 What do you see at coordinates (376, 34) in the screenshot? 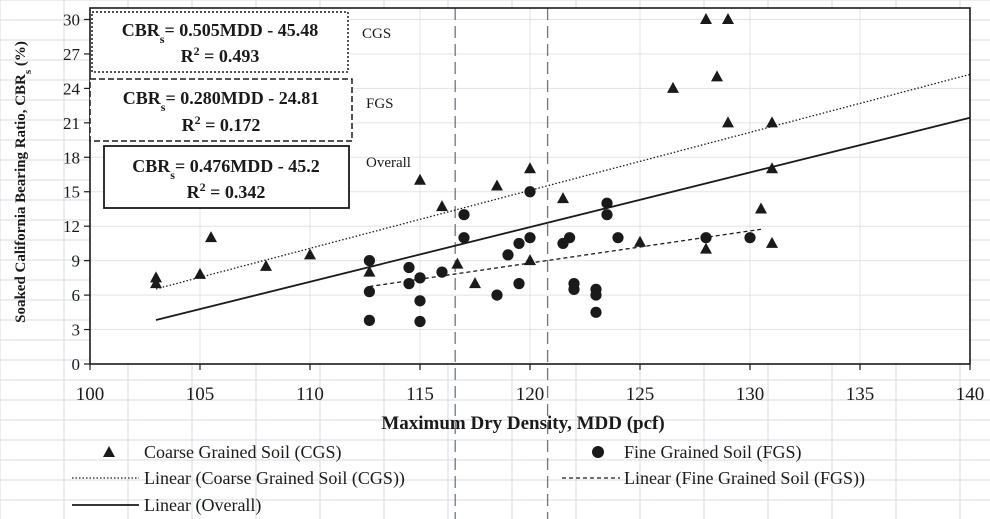
I see `annotation-tag-cgs: CGS` at bounding box center [376, 34].